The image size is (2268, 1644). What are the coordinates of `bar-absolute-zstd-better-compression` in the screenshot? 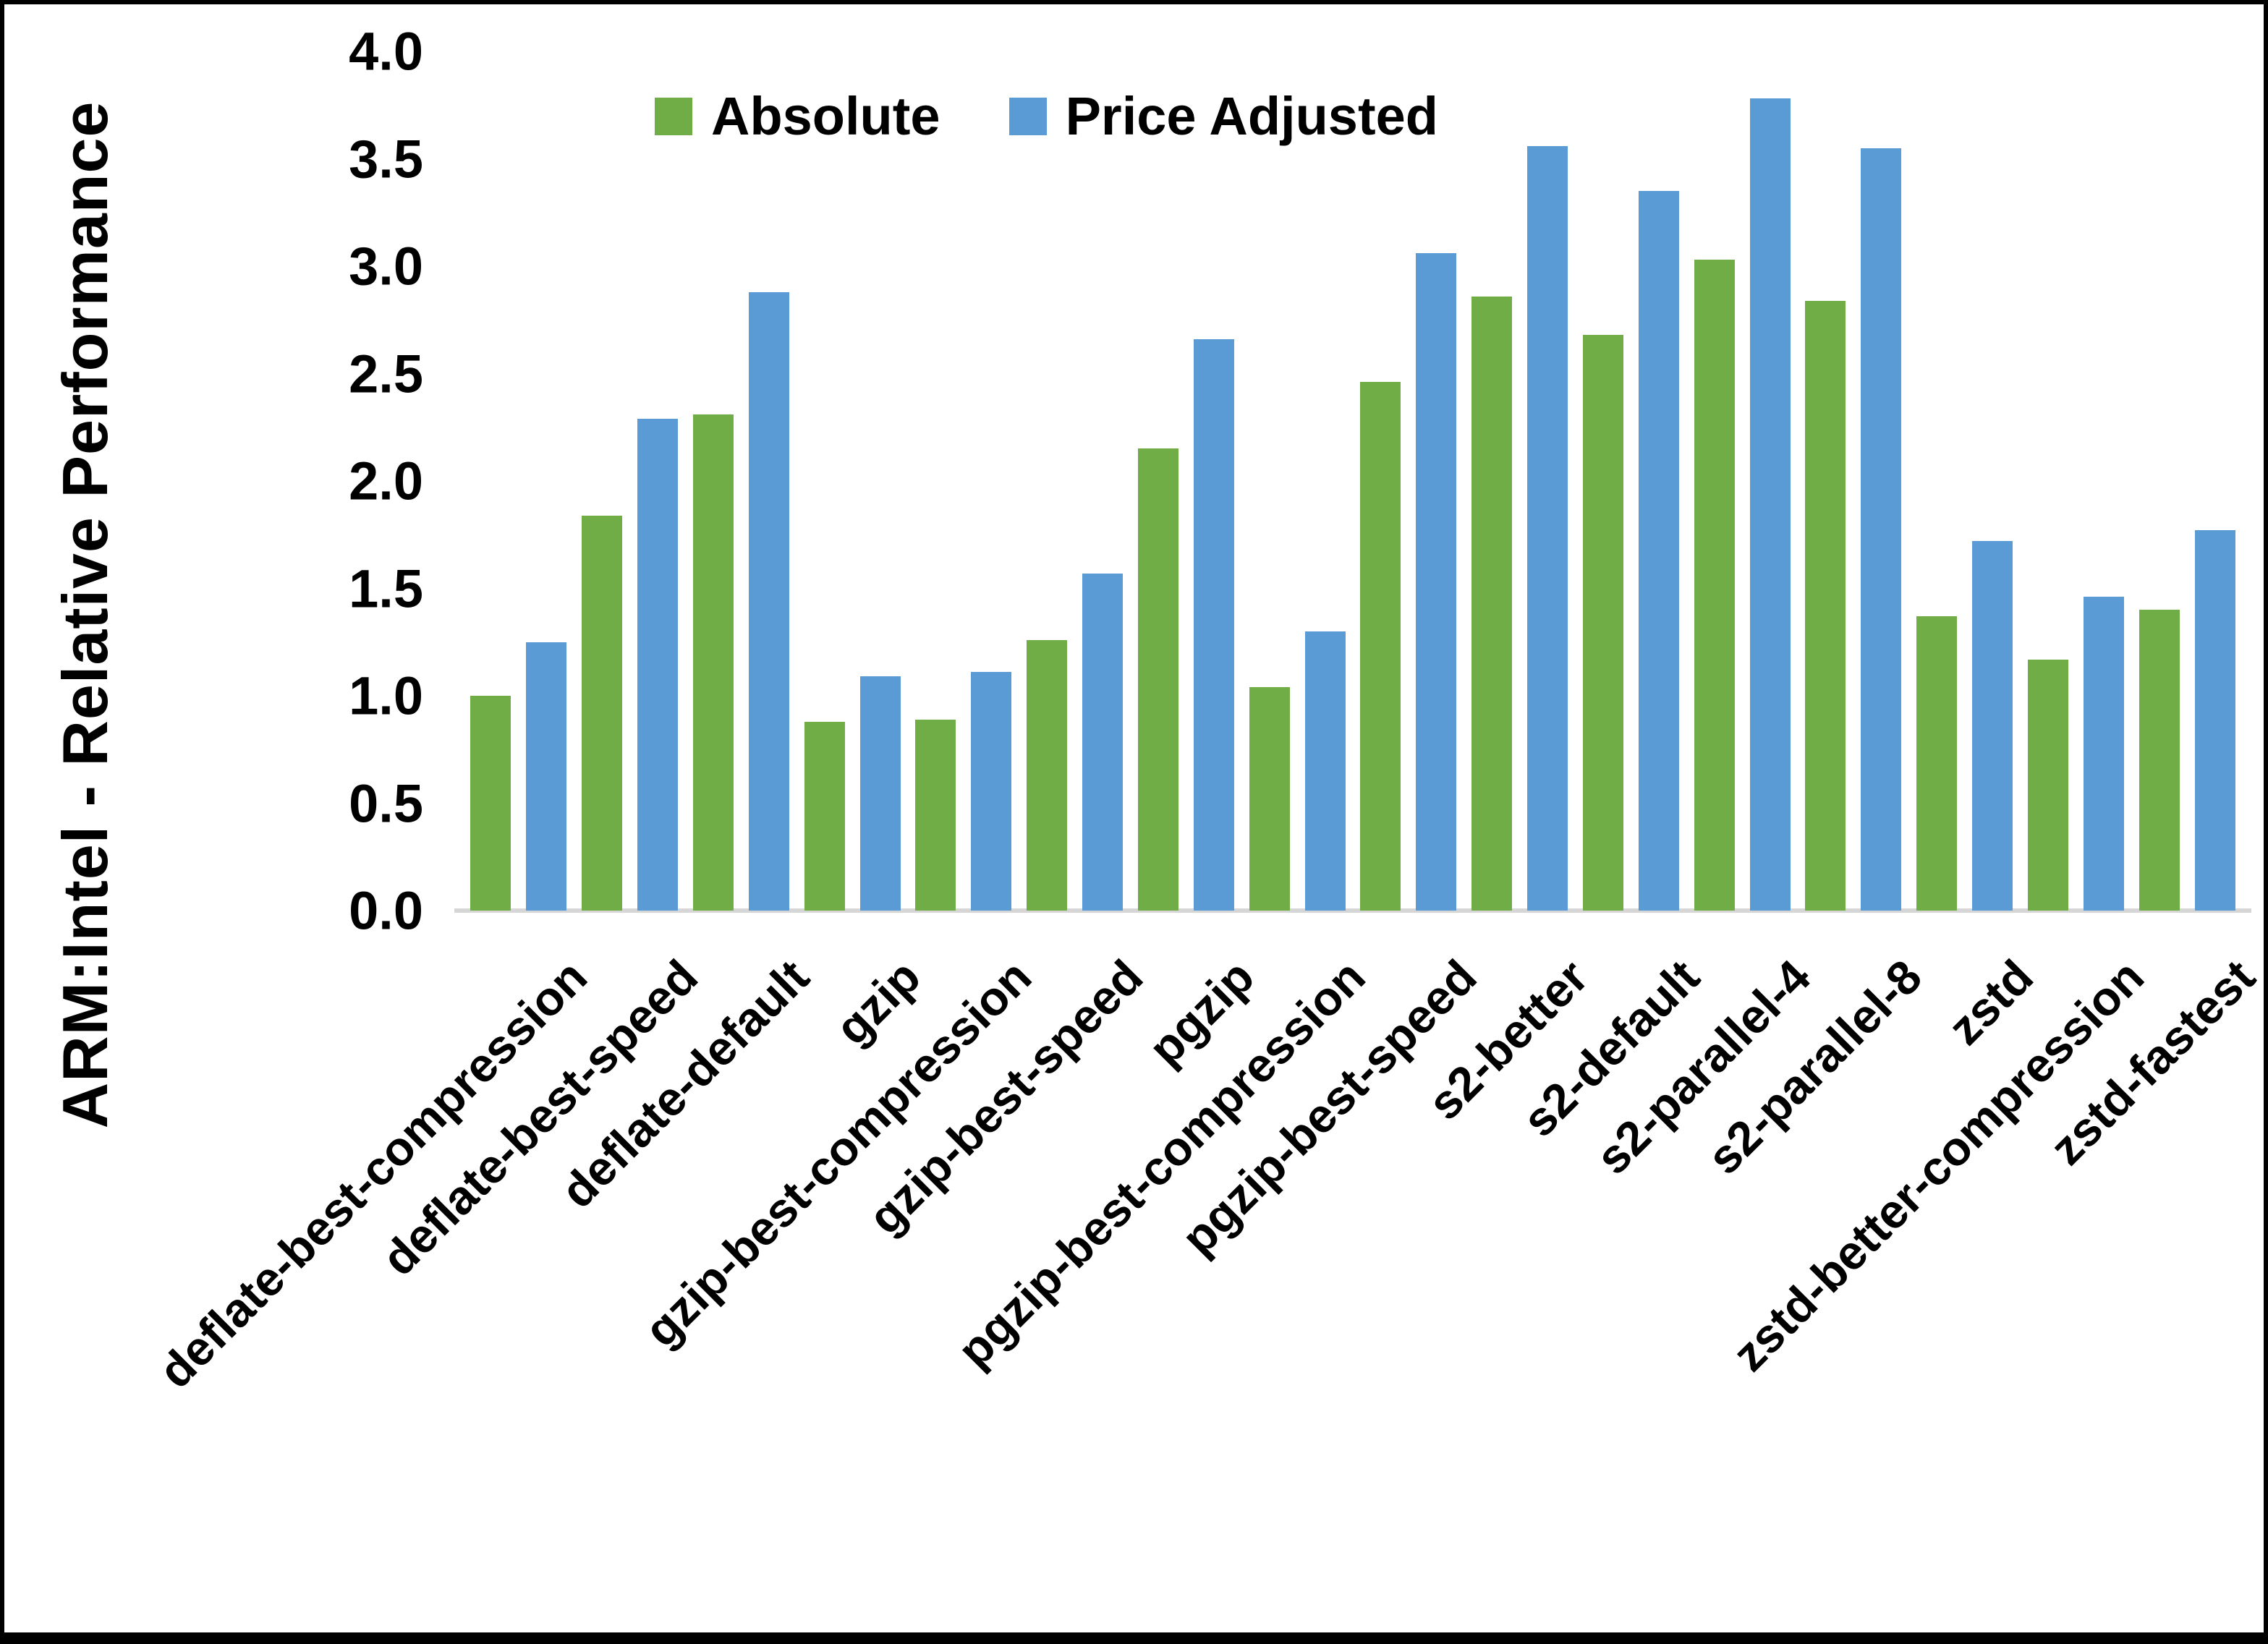 It's located at (2047, 785).